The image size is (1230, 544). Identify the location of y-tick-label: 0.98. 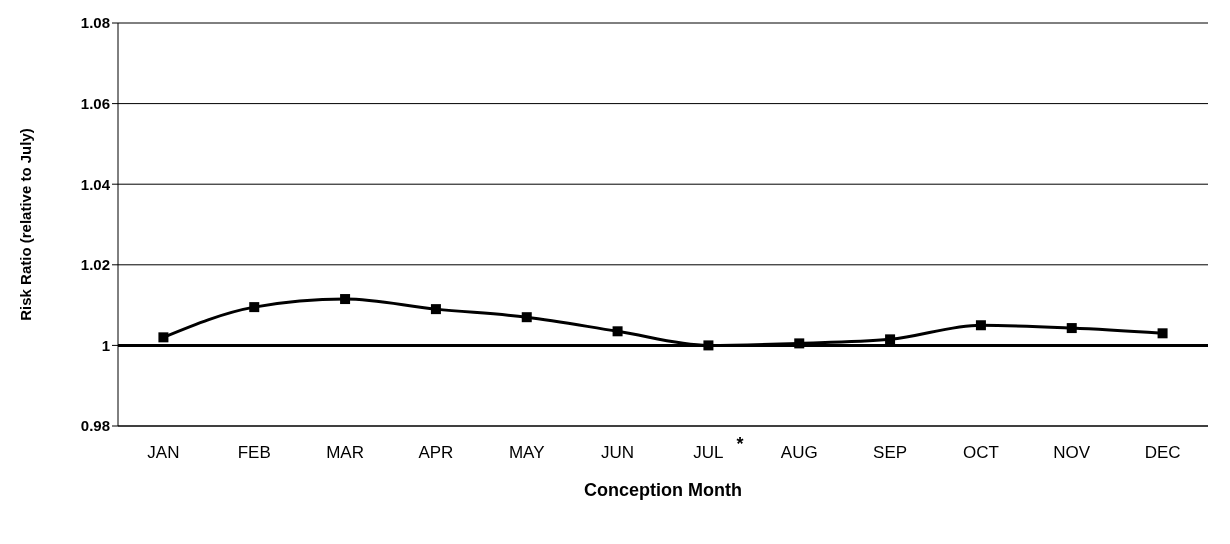
(95, 426).